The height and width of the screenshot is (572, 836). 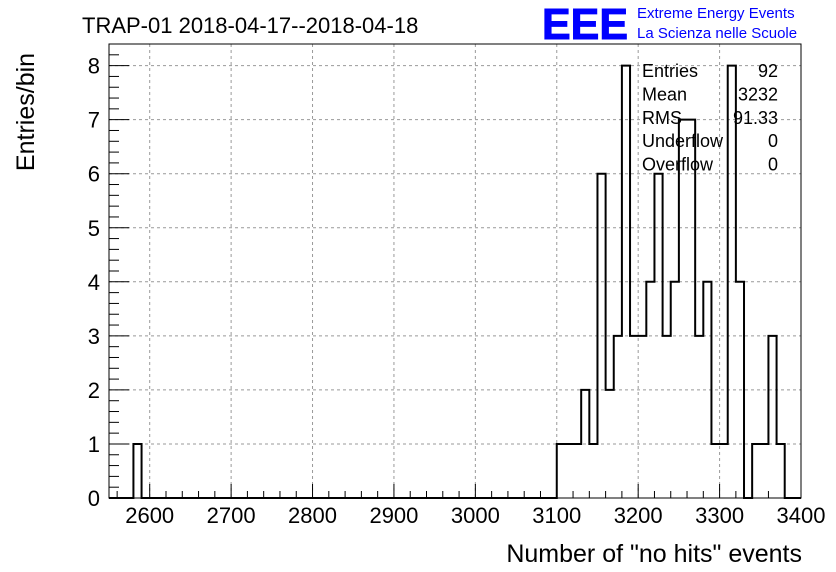 I want to click on x-tick-label: 2900, so click(x=393, y=515).